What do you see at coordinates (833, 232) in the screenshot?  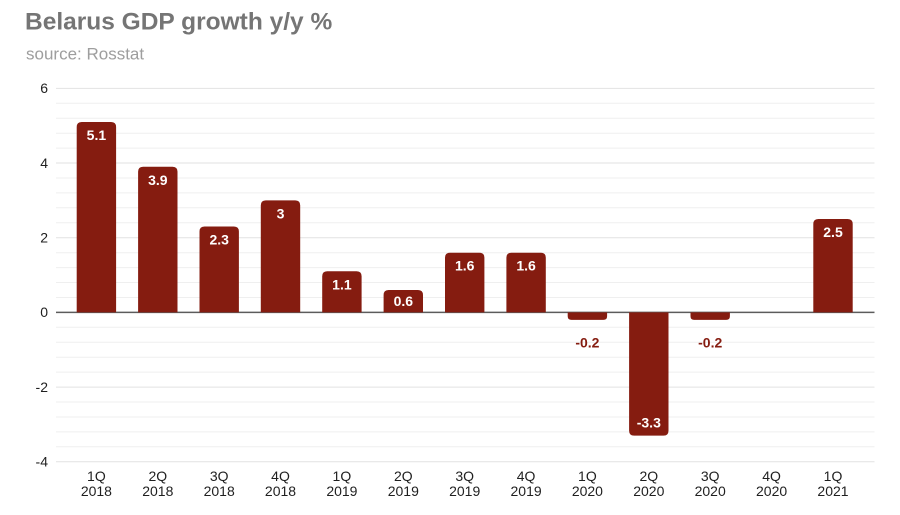 I see `svg-text: 2.5` at bounding box center [833, 232].